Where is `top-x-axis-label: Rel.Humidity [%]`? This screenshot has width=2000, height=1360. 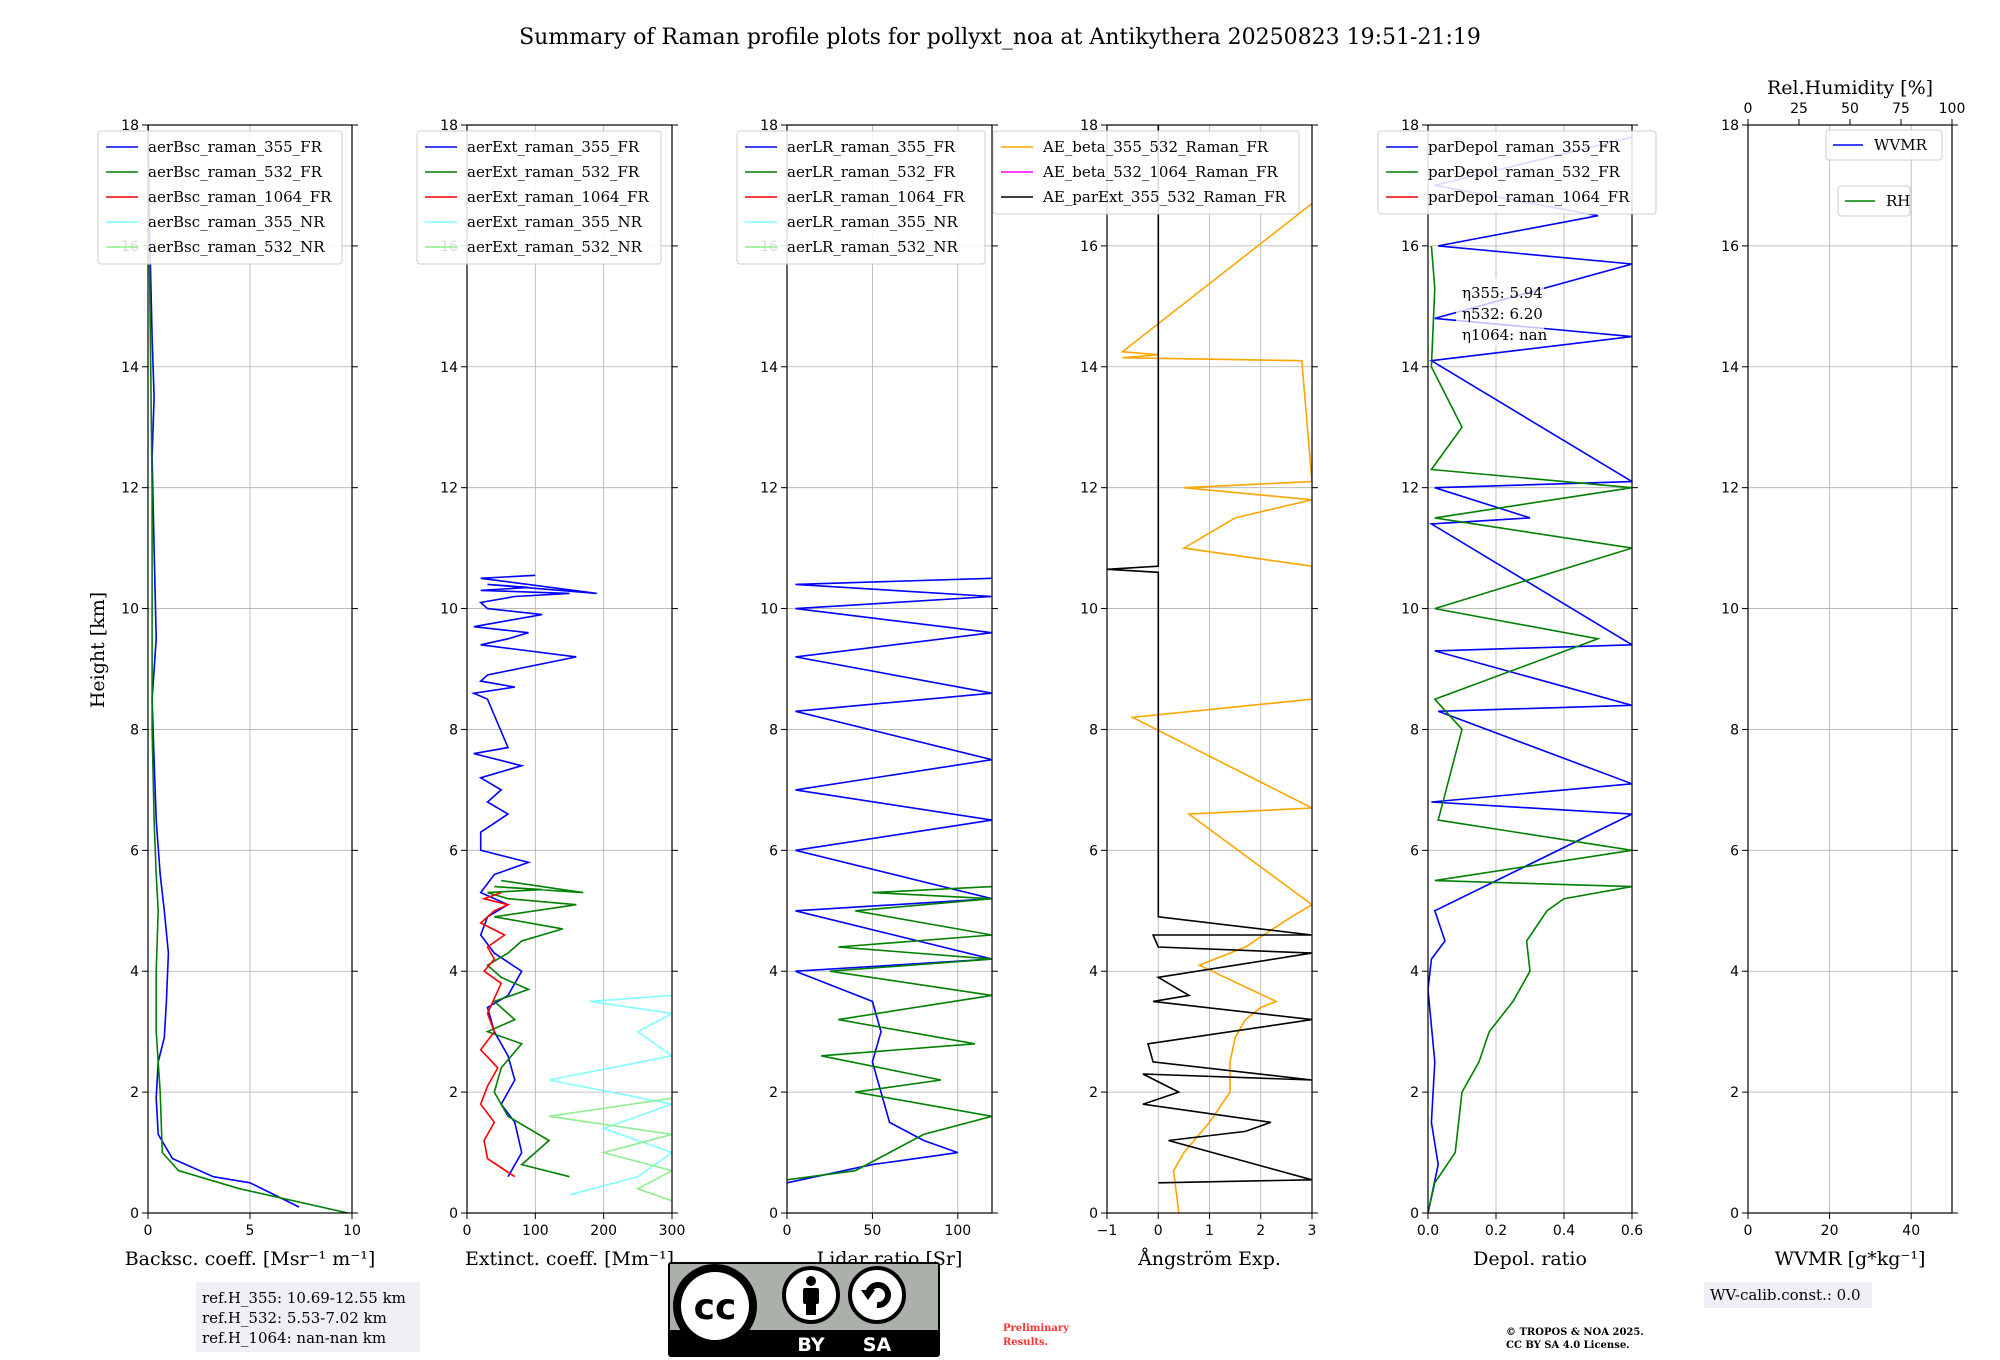 top-x-axis-label: Rel.Humidity [%] is located at coordinates (1850, 88).